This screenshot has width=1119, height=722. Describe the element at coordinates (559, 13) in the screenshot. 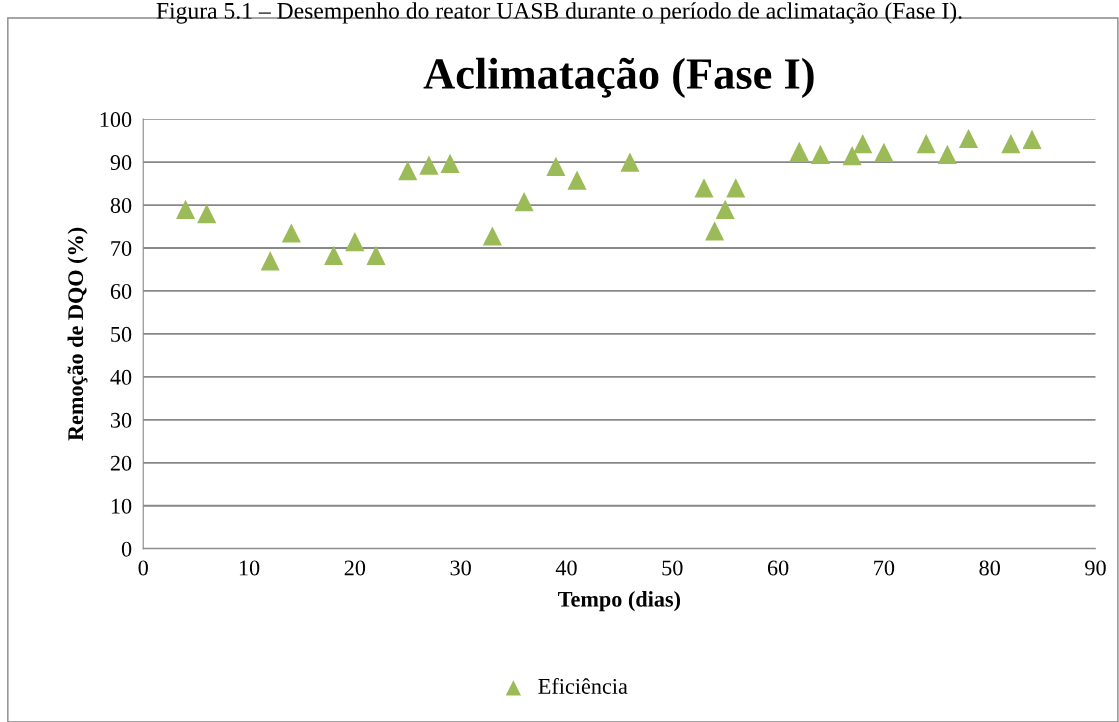

I see `text: Figura 5.1 – Desempenho do reator UASB durante o período de aclimatação (Fase I).` at that location.